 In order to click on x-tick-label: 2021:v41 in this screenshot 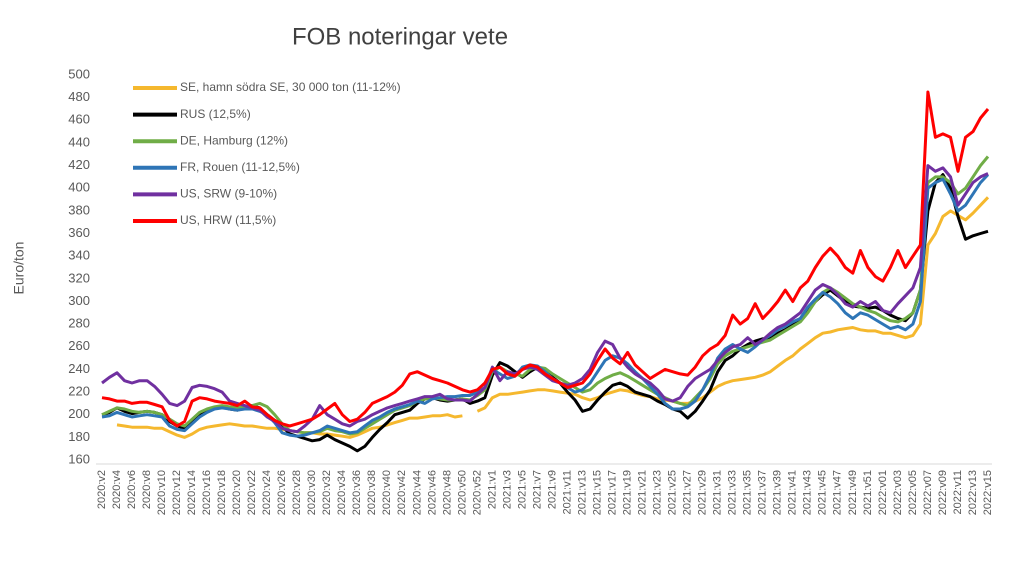, I will do `click(793, 492)`.